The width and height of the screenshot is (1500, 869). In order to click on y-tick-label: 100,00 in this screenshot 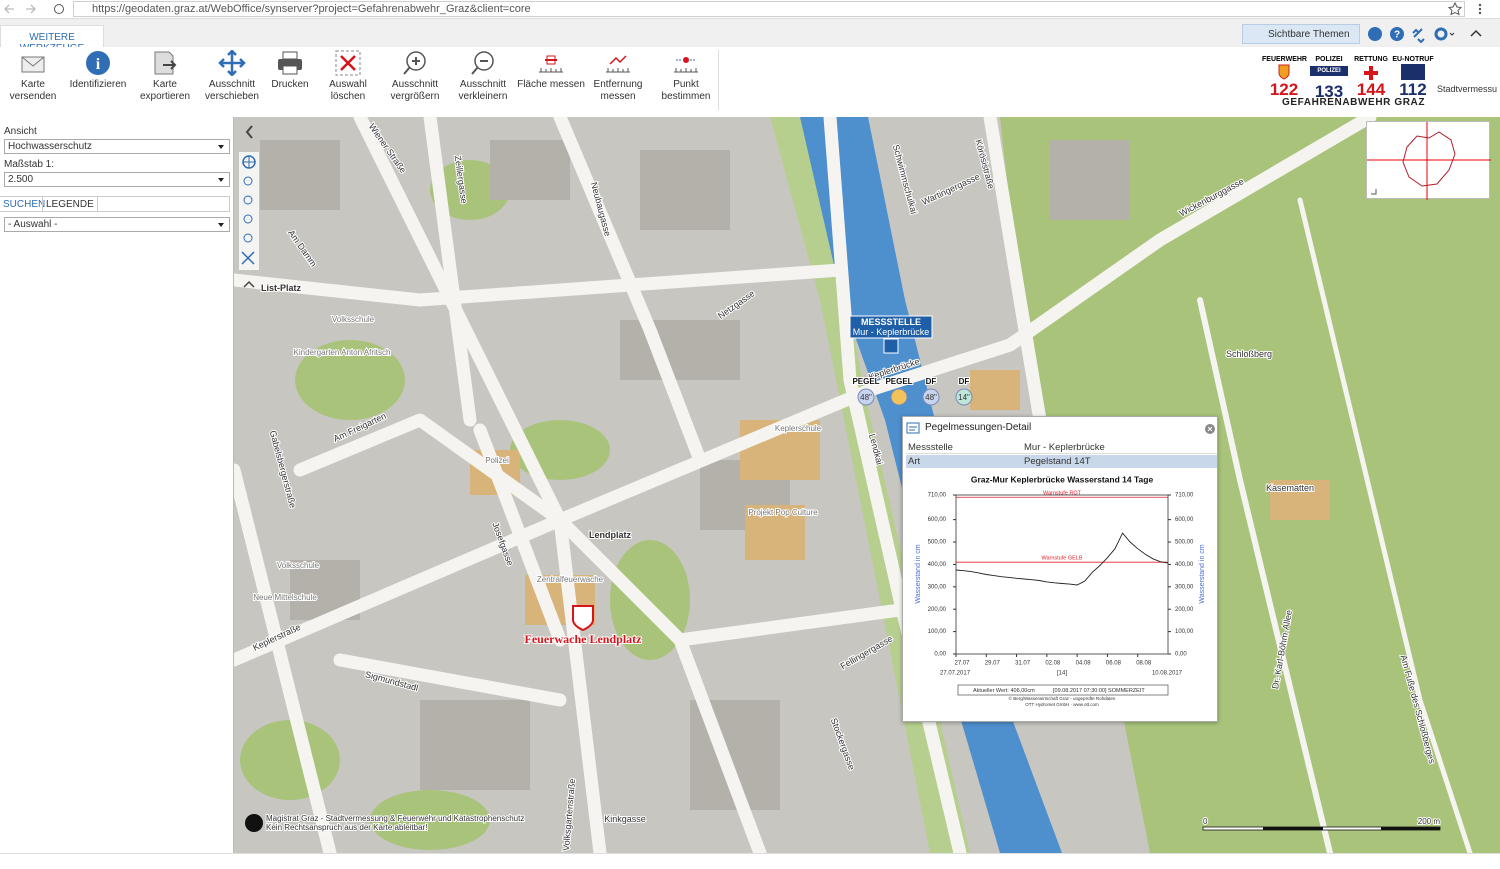, I will do `click(937, 632)`.